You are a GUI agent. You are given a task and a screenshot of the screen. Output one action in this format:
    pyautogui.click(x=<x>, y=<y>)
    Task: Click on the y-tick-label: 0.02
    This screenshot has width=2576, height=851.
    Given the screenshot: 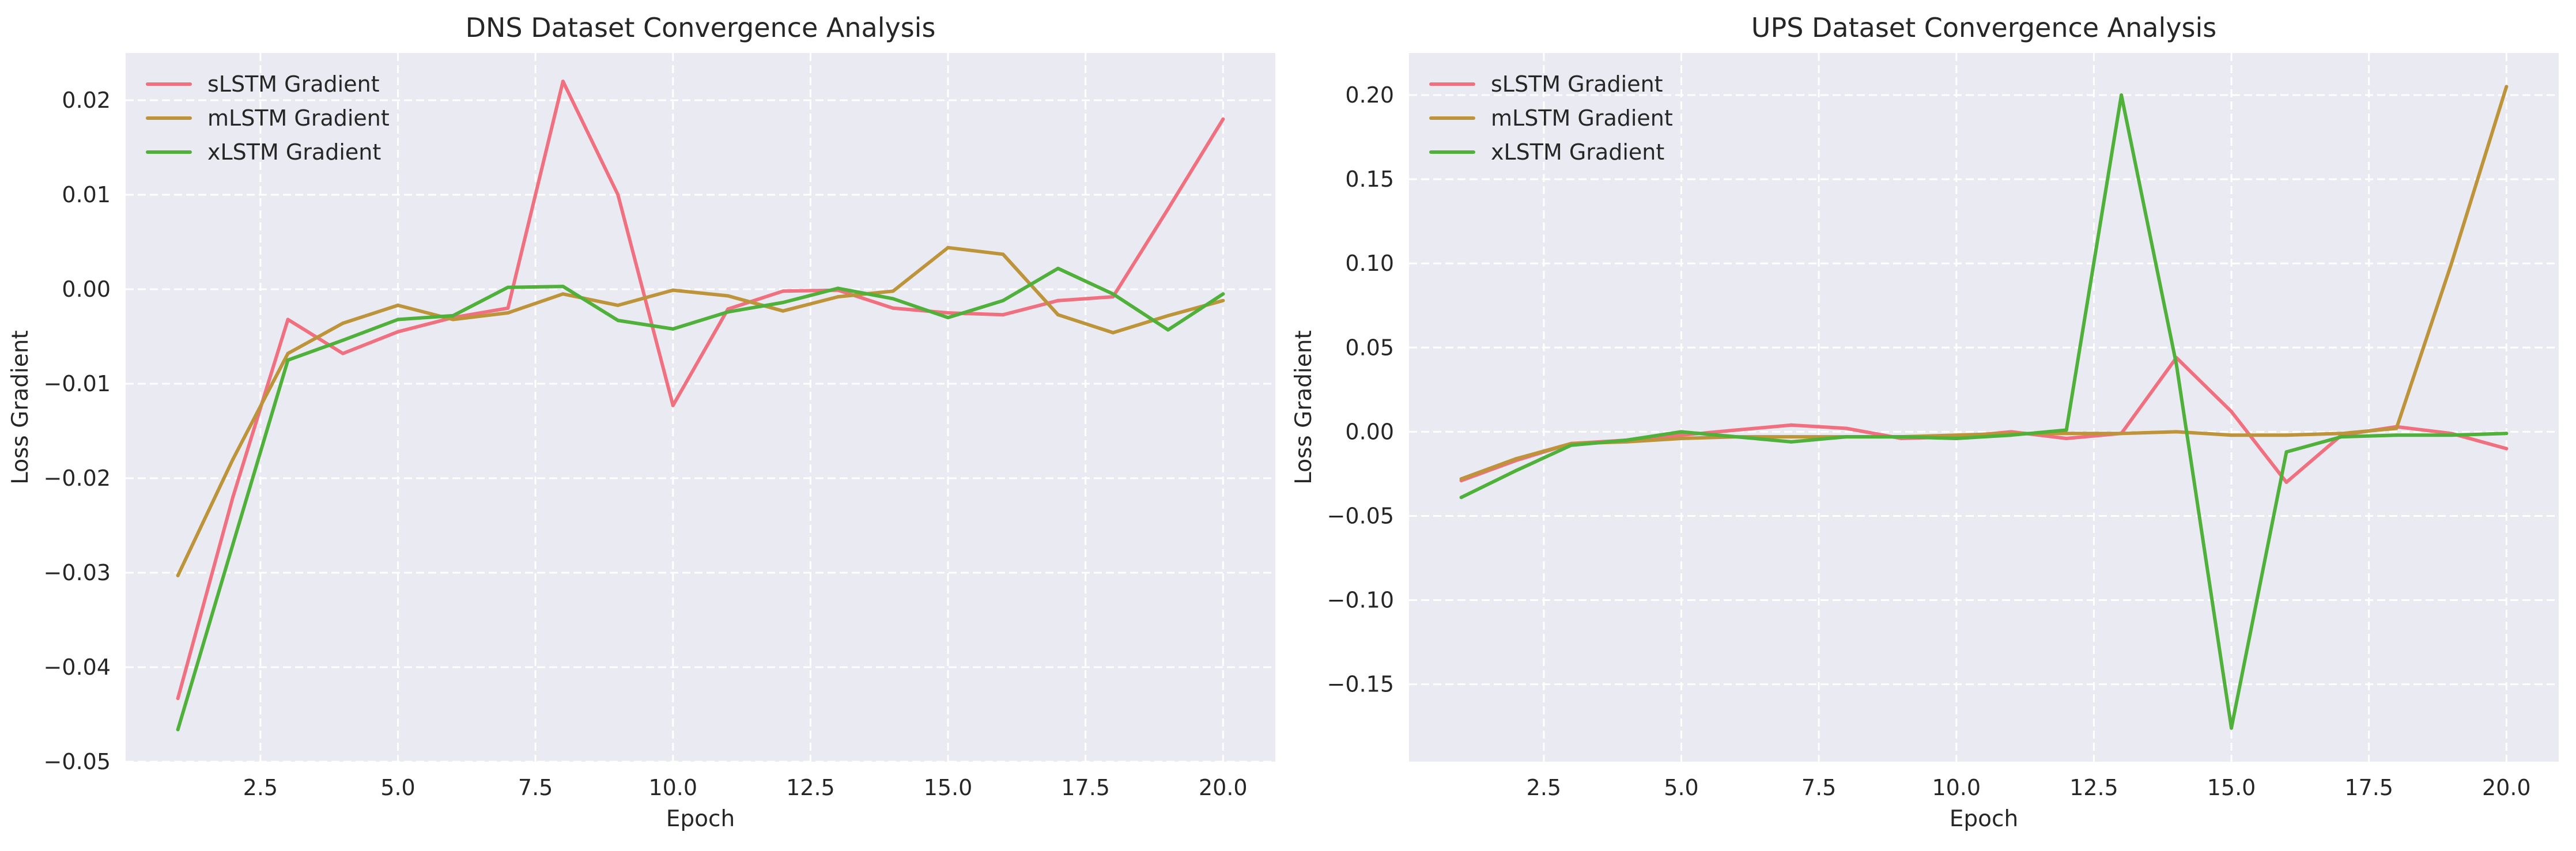 What is the action you would take?
    pyautogui.click(x=87, y=100)
    